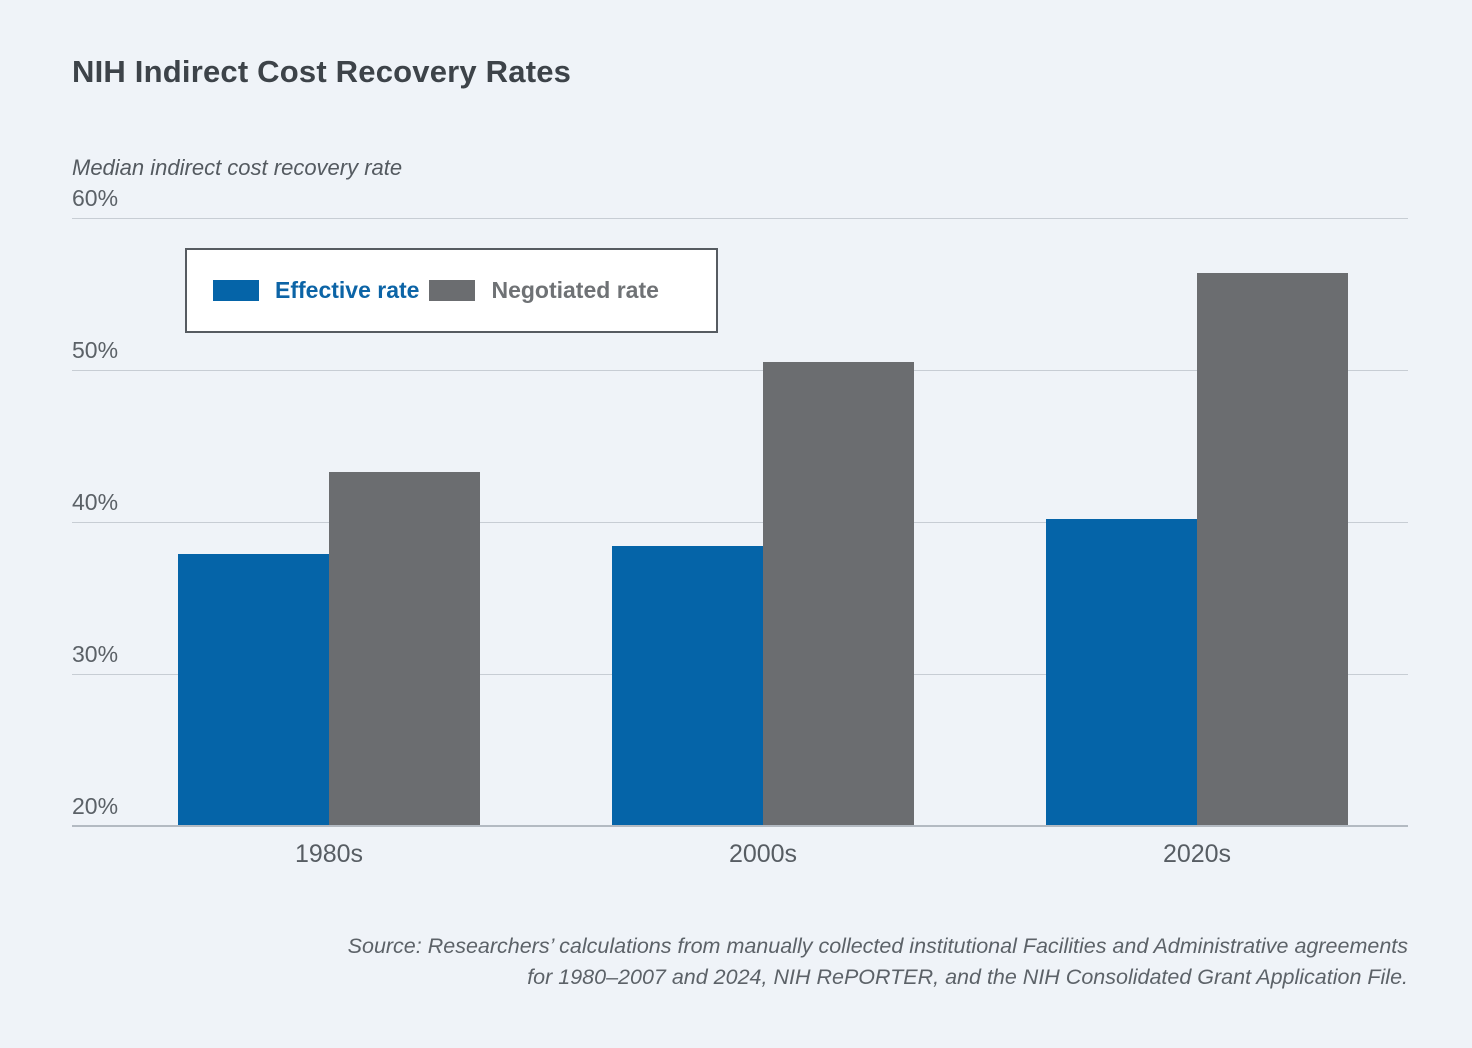 Image resolution: width=1472 pixels, height=1048 pixels. What do you see at coordinates (329, 854) in the screenshot?
I see `x-category-label-1980s: 1980s` at bounding box center [329, 854].